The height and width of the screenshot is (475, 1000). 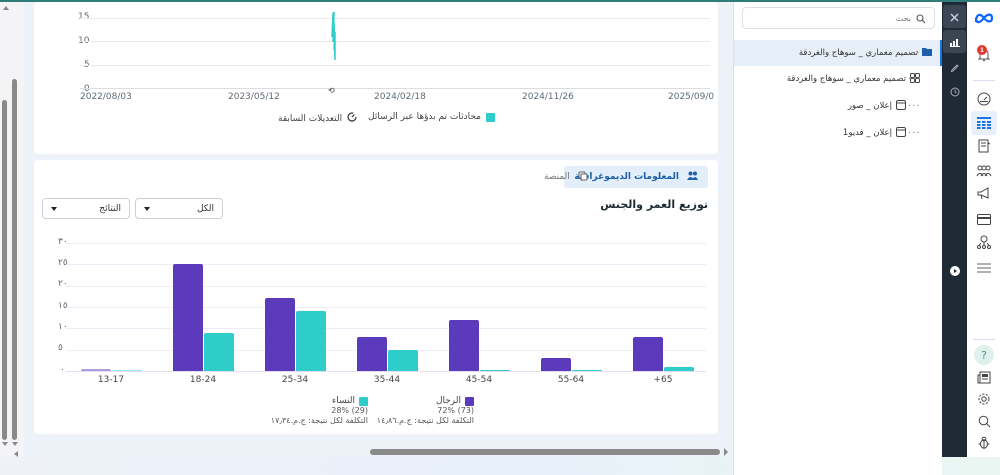 I want to click on y-tick: 15, so click(x=84, y=17).